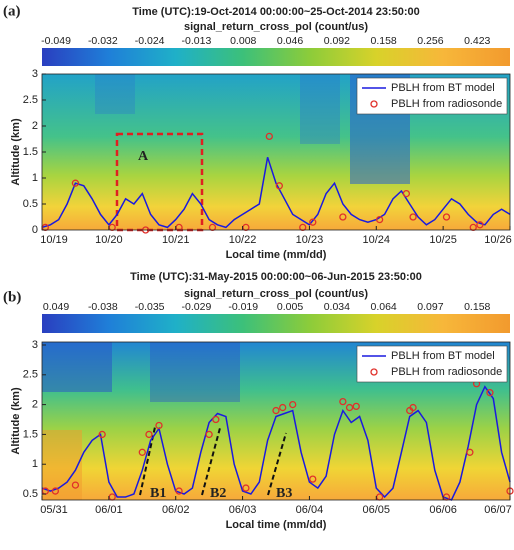  What do you see at coordinates (337, 307) in the screenshot?
I see `colorbar-tick-label: 0.034` at bounding box center [337, 307].